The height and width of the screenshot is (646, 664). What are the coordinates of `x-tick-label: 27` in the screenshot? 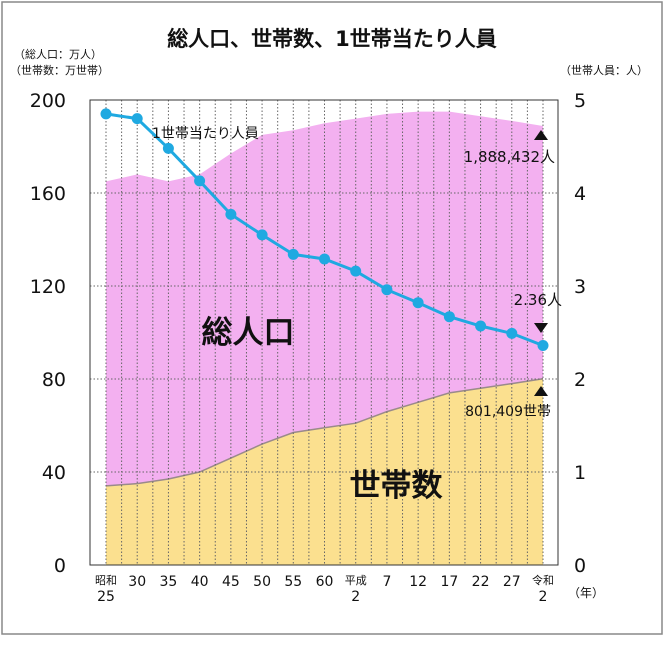 It's located at (512, 582).